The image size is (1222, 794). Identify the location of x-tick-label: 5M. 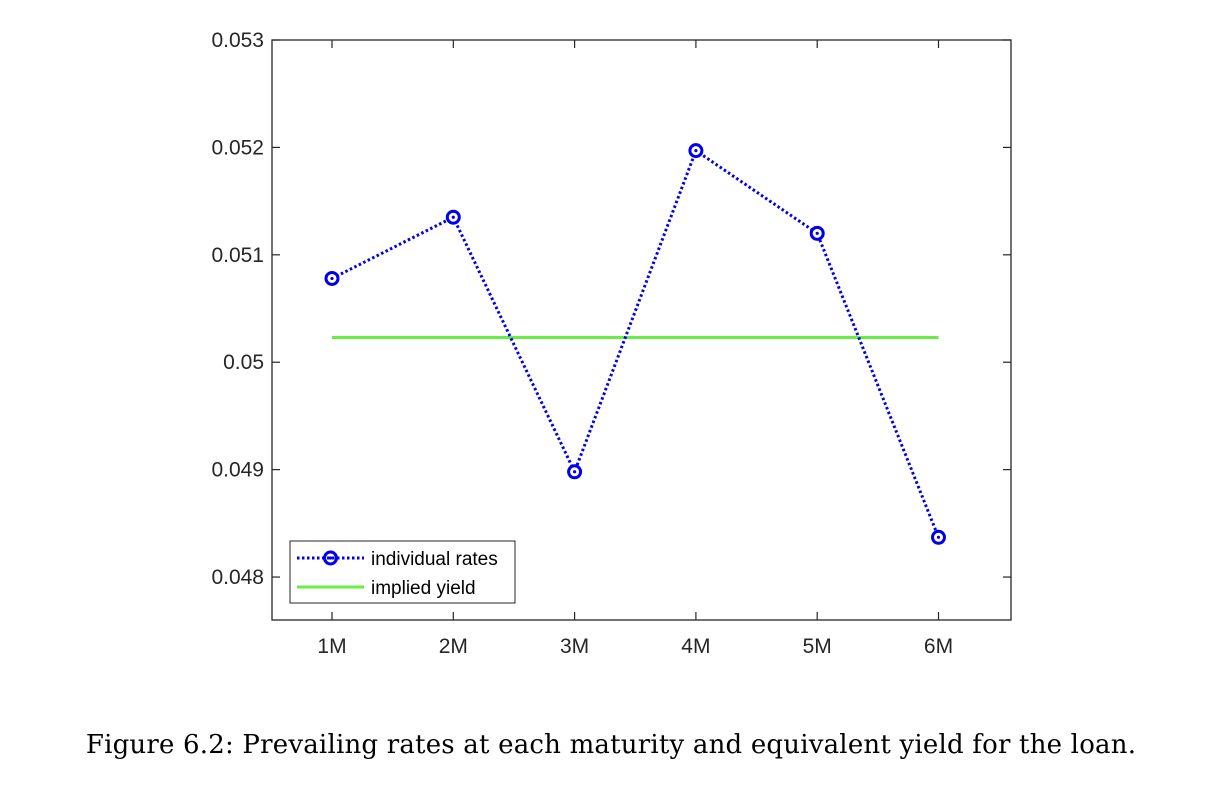
(817, 646).